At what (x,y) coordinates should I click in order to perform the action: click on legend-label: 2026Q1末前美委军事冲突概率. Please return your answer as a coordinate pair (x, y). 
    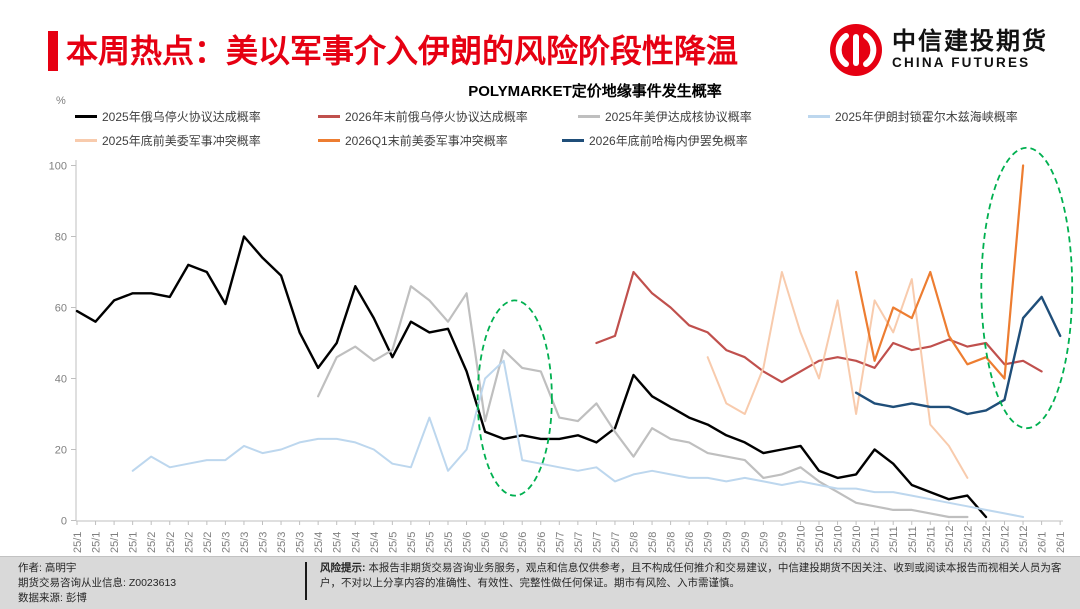
    Looking at the image, I should click on (426, 140).